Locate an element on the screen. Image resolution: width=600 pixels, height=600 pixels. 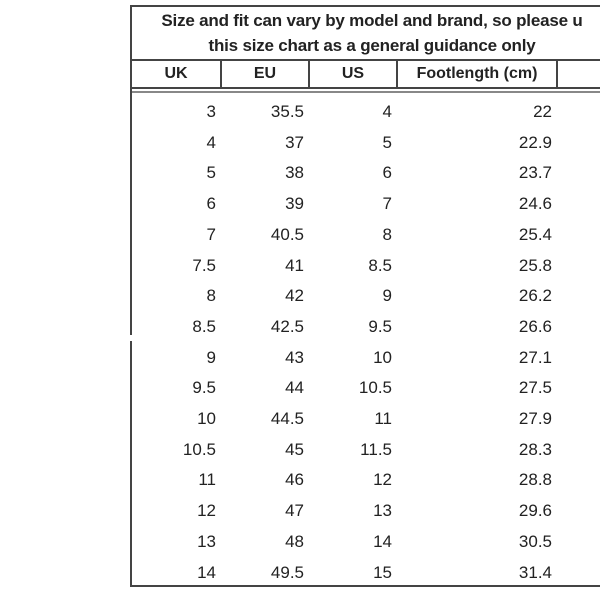
cell-eu: 45 is located at coordinates (294, 449).